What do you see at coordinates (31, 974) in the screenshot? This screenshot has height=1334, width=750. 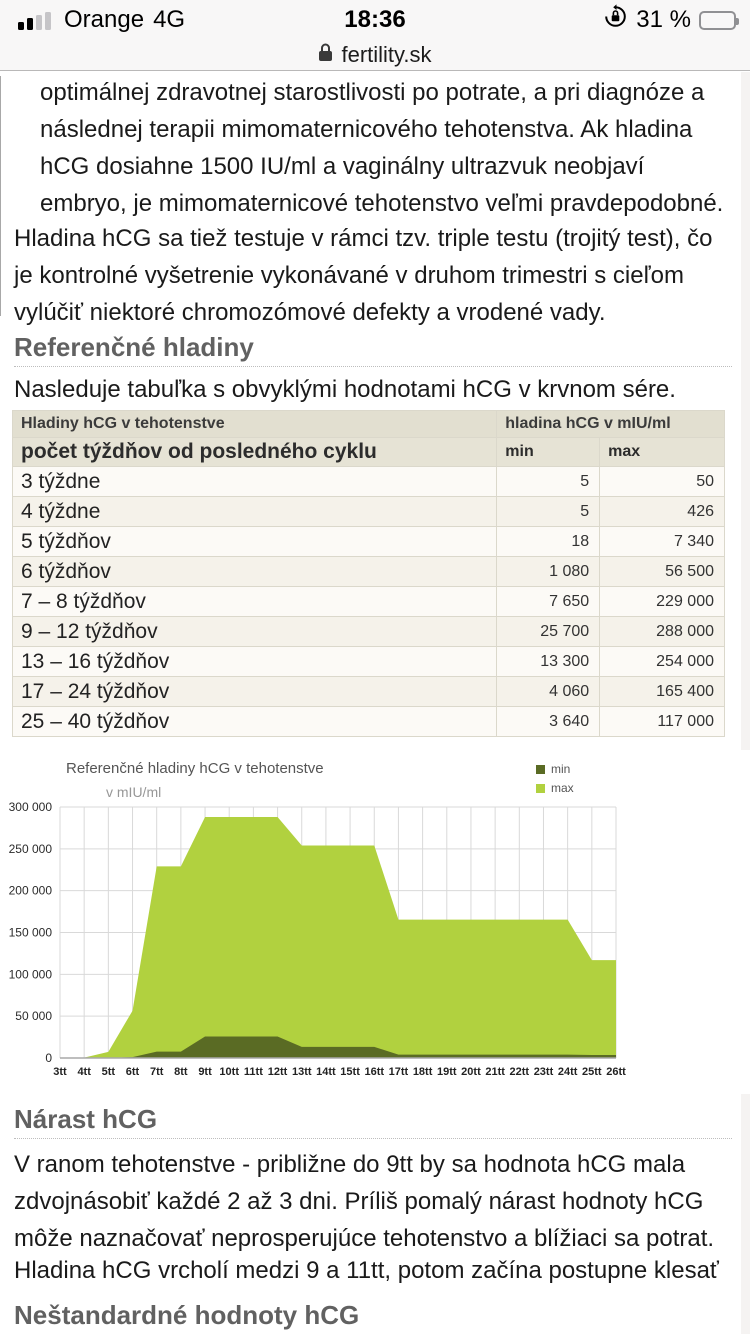 I see `svg-text: 100 000` at bounding box center [31, 974].